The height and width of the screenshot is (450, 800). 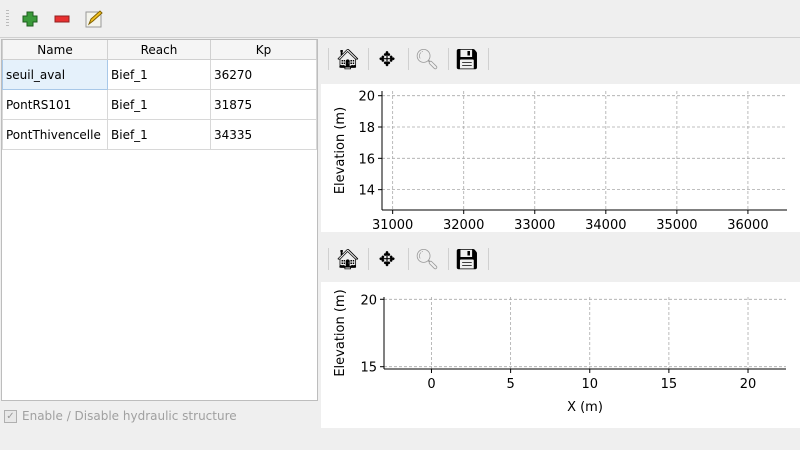 What do you see at coordinates (55, 134) in the screenshot?
I see `cell-name: PontThivencelle` at bounding box center [55, 134].